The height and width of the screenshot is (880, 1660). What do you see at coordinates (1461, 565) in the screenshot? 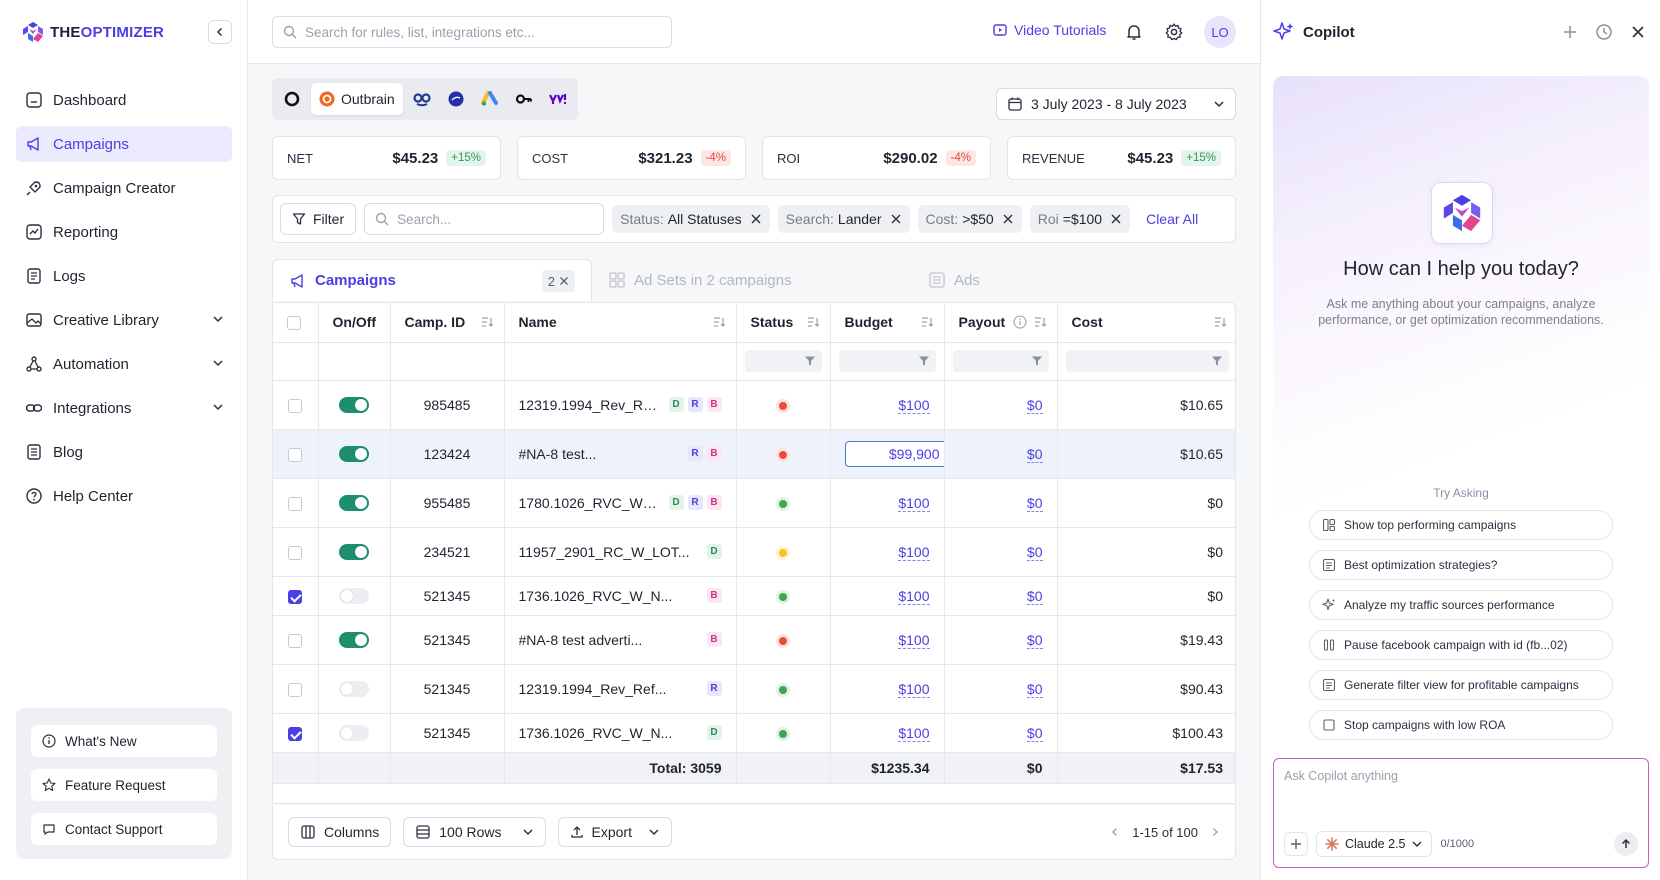
I see `suggestion-item: Best optimization strategies?` at bounding box center [1461, 565].